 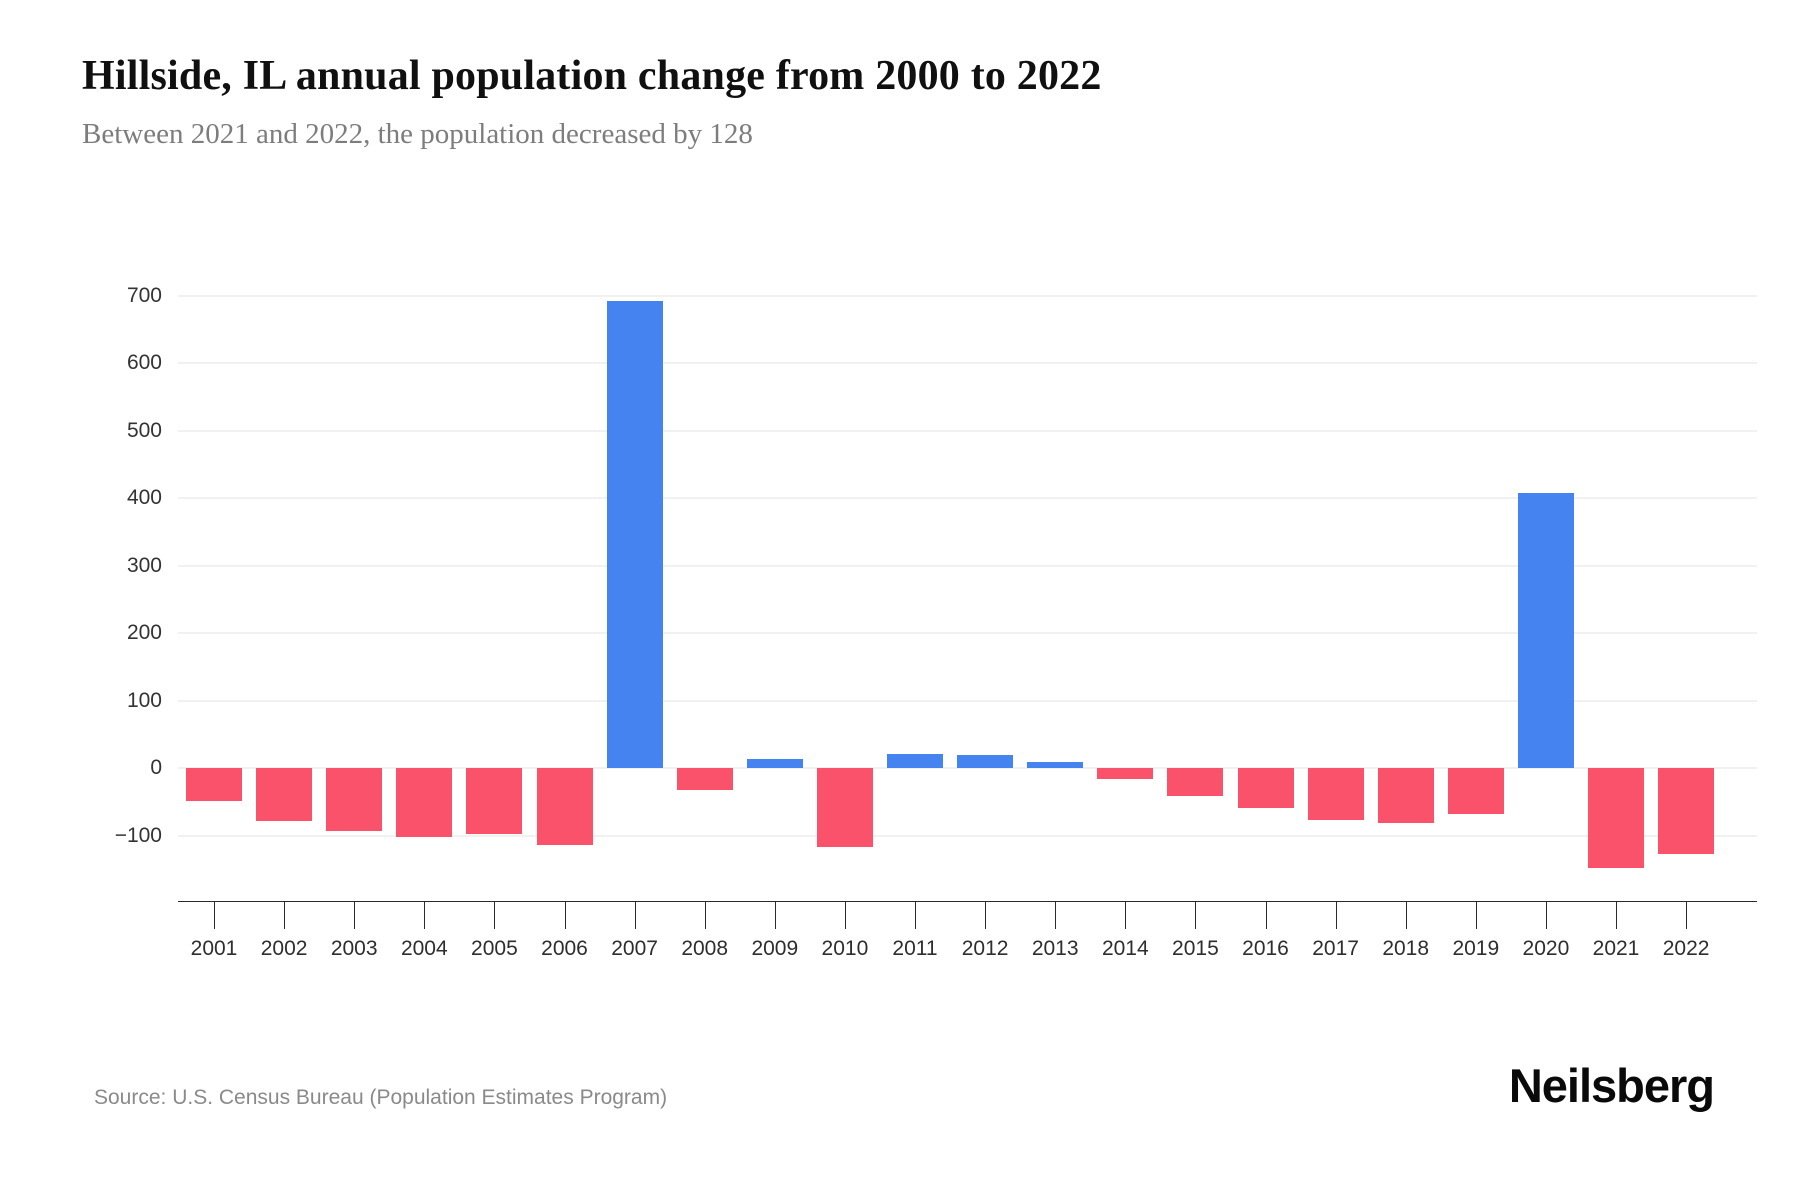 I want to click on x-axis-line, so click(x=967, y=901).